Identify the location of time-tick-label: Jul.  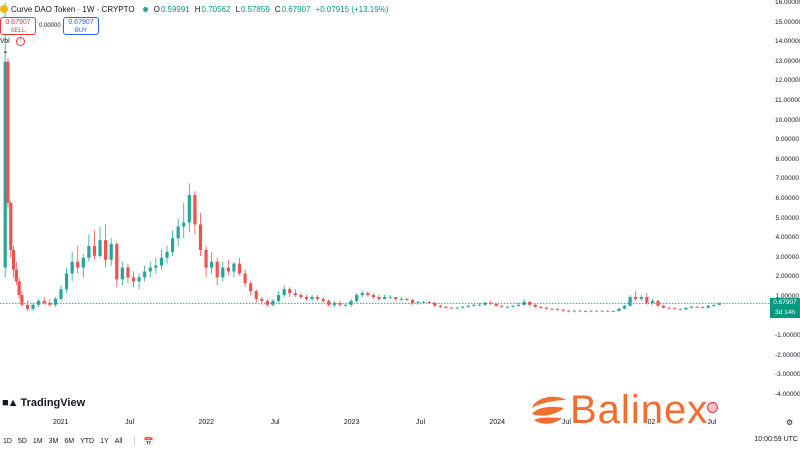
(712, 422).